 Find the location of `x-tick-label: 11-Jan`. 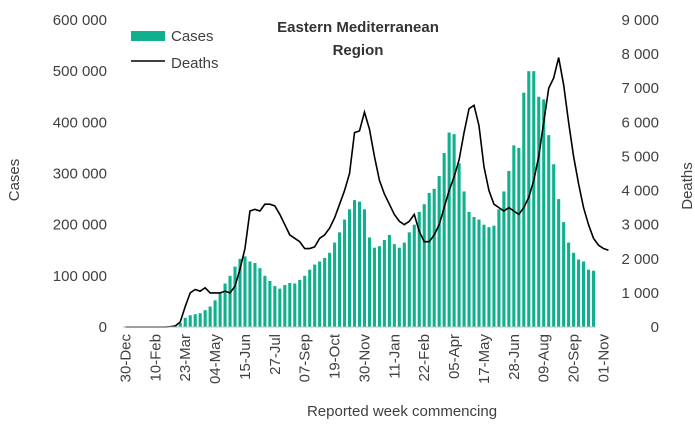

x-tick-label: 11-Jan is located at coordinates (394, 356).